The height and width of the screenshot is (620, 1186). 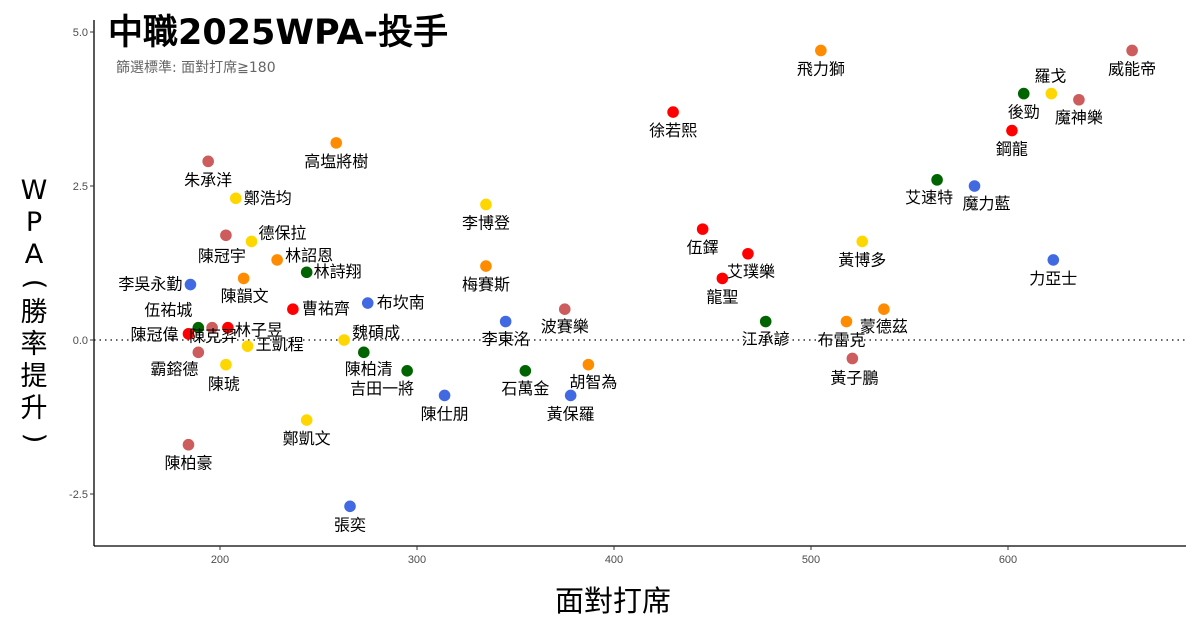 I want to click on point-label: 布雷克, so click(x=841, y=340).